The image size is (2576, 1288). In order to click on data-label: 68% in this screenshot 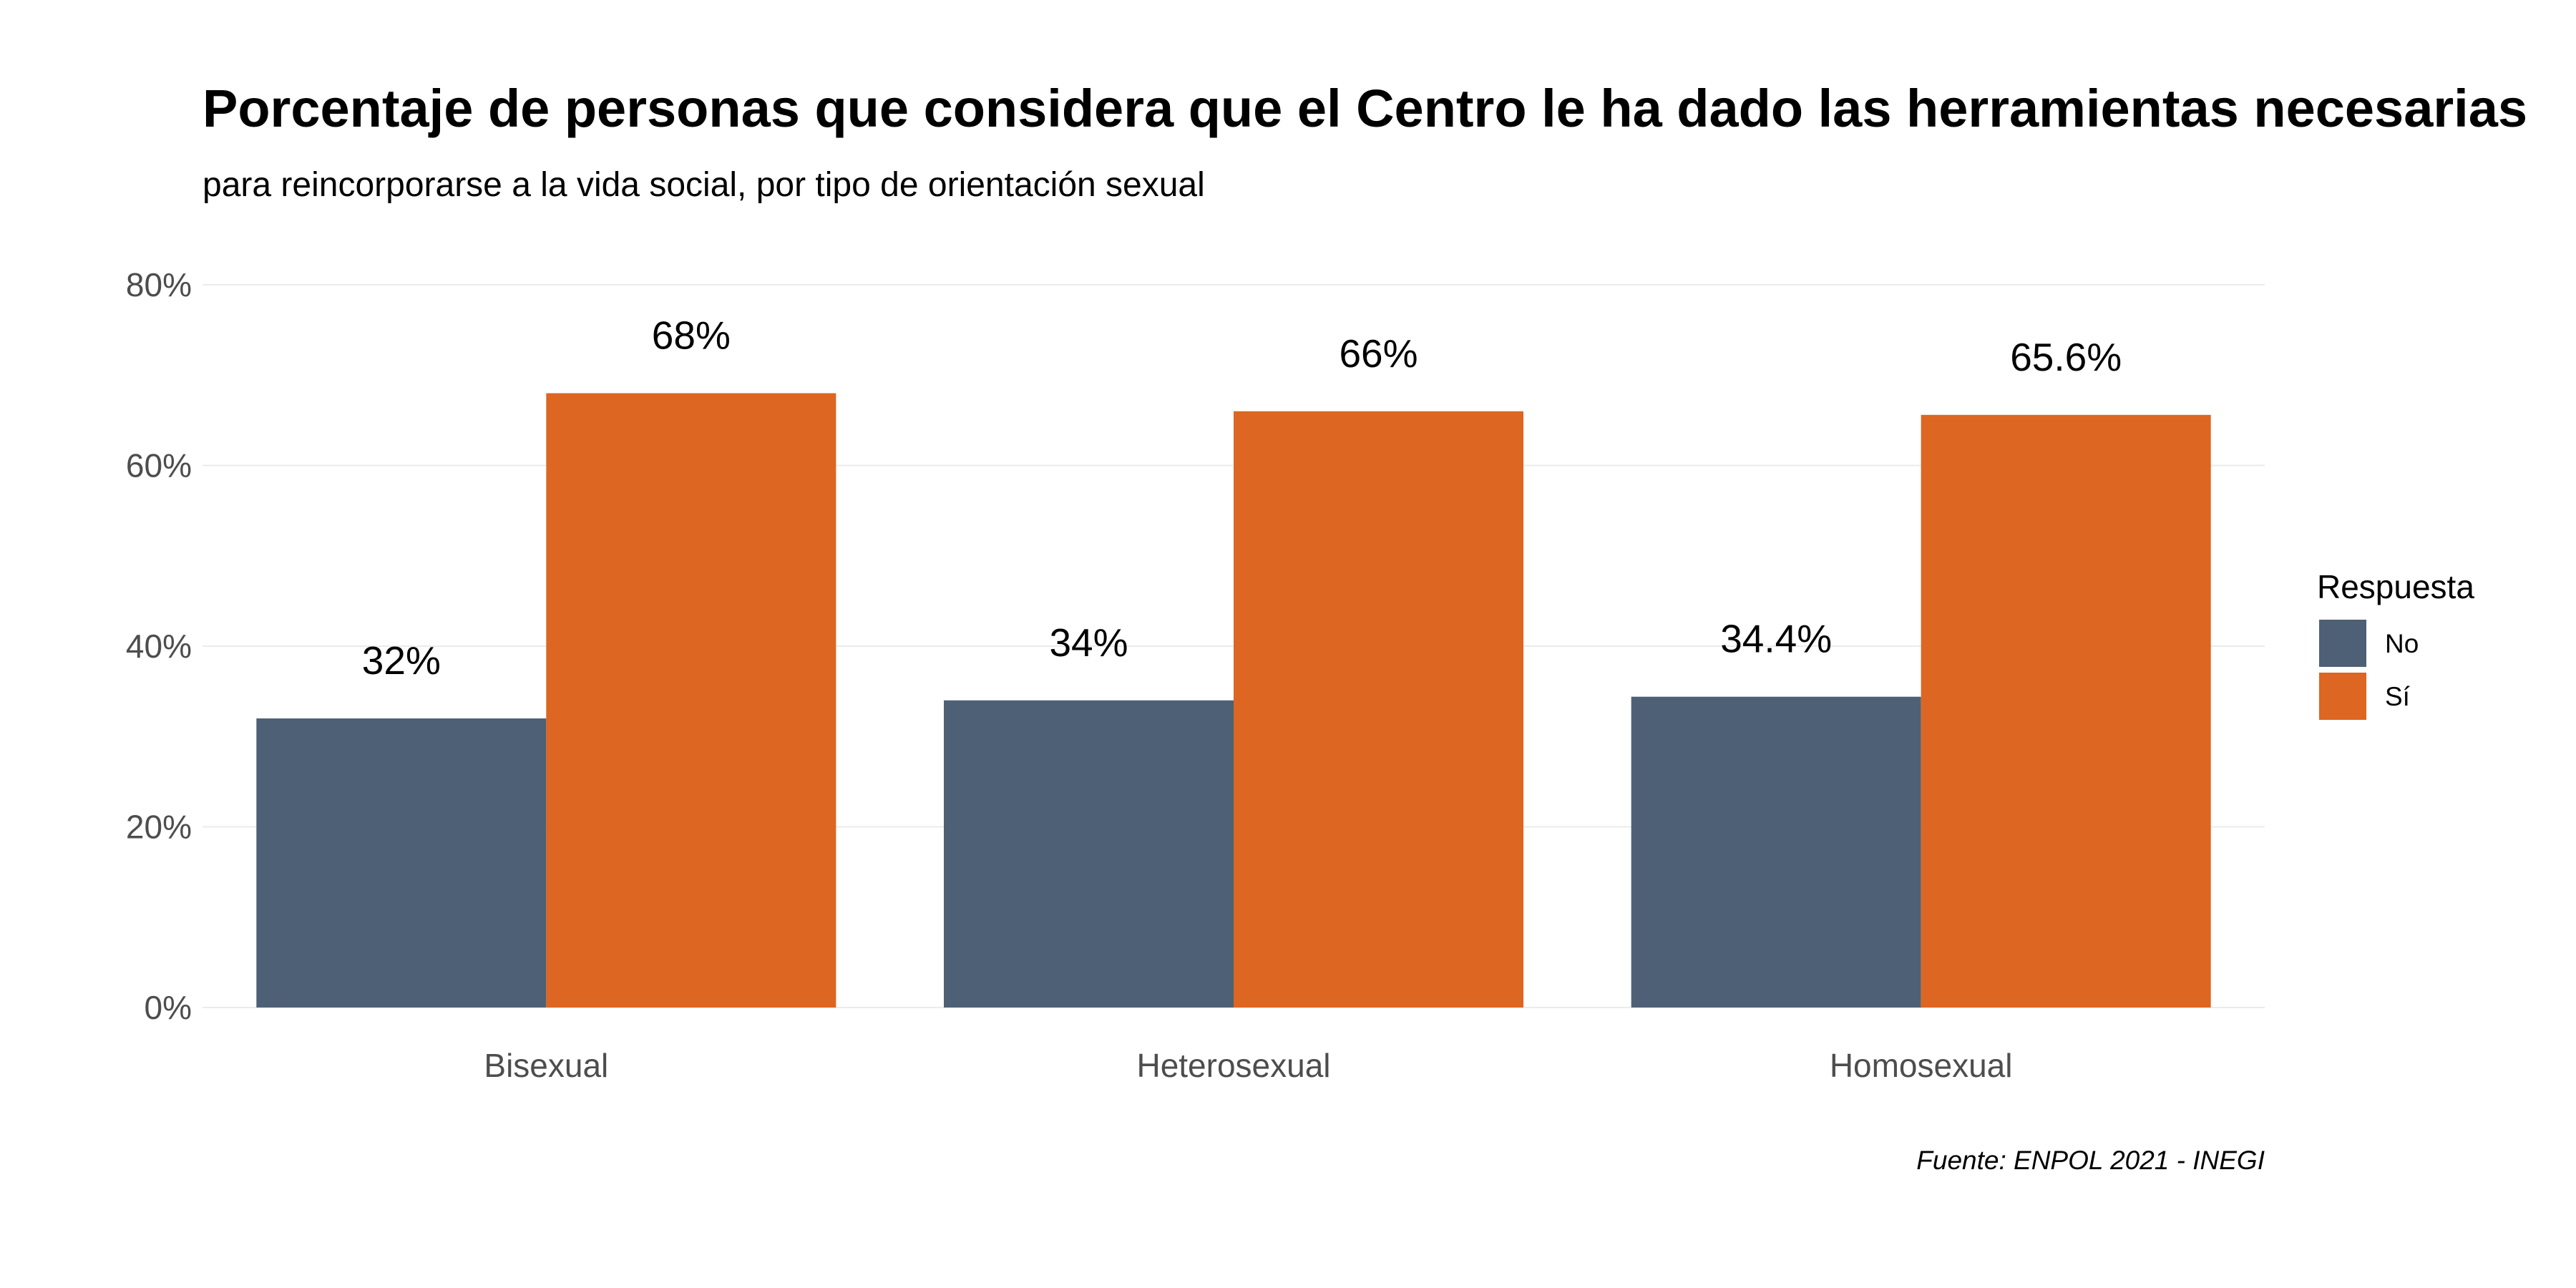, I will do `click(691, 335)`.